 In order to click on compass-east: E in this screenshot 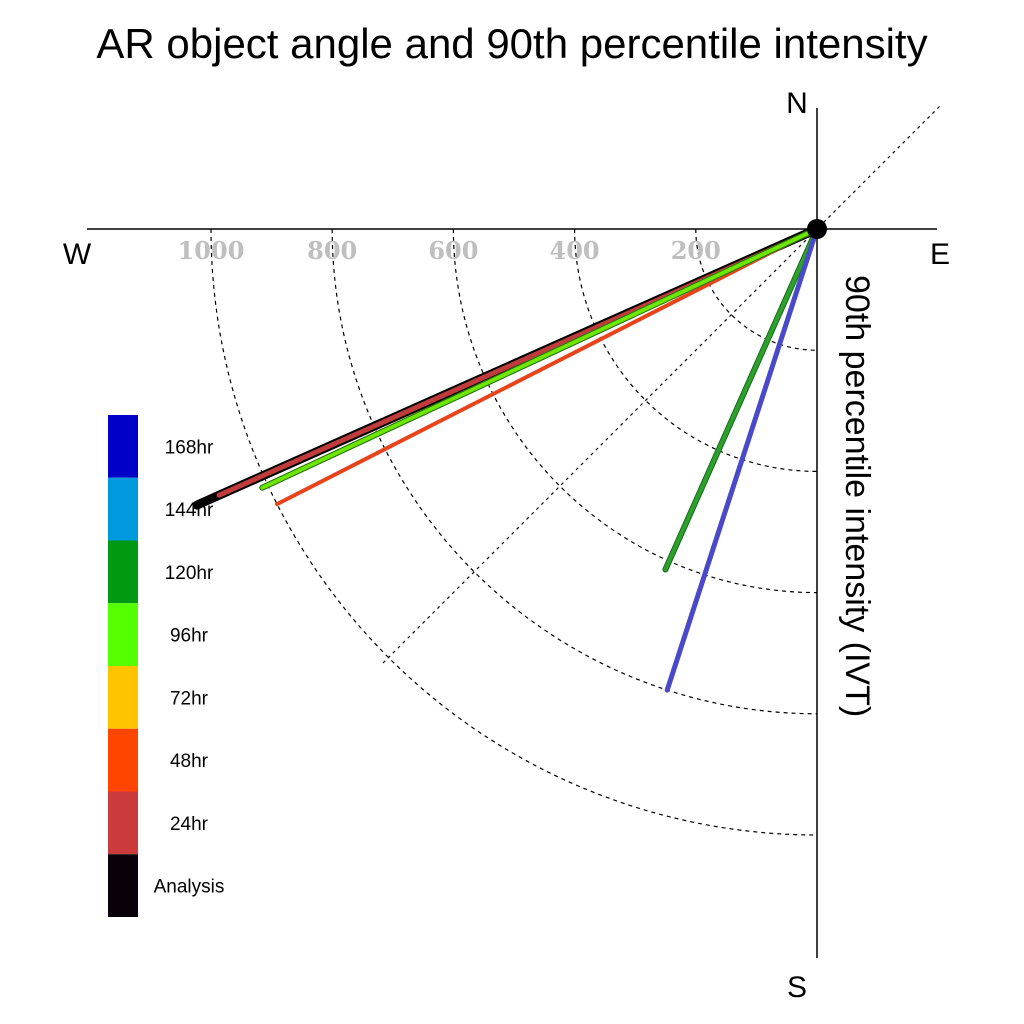, I will do `click(940, 254)`.